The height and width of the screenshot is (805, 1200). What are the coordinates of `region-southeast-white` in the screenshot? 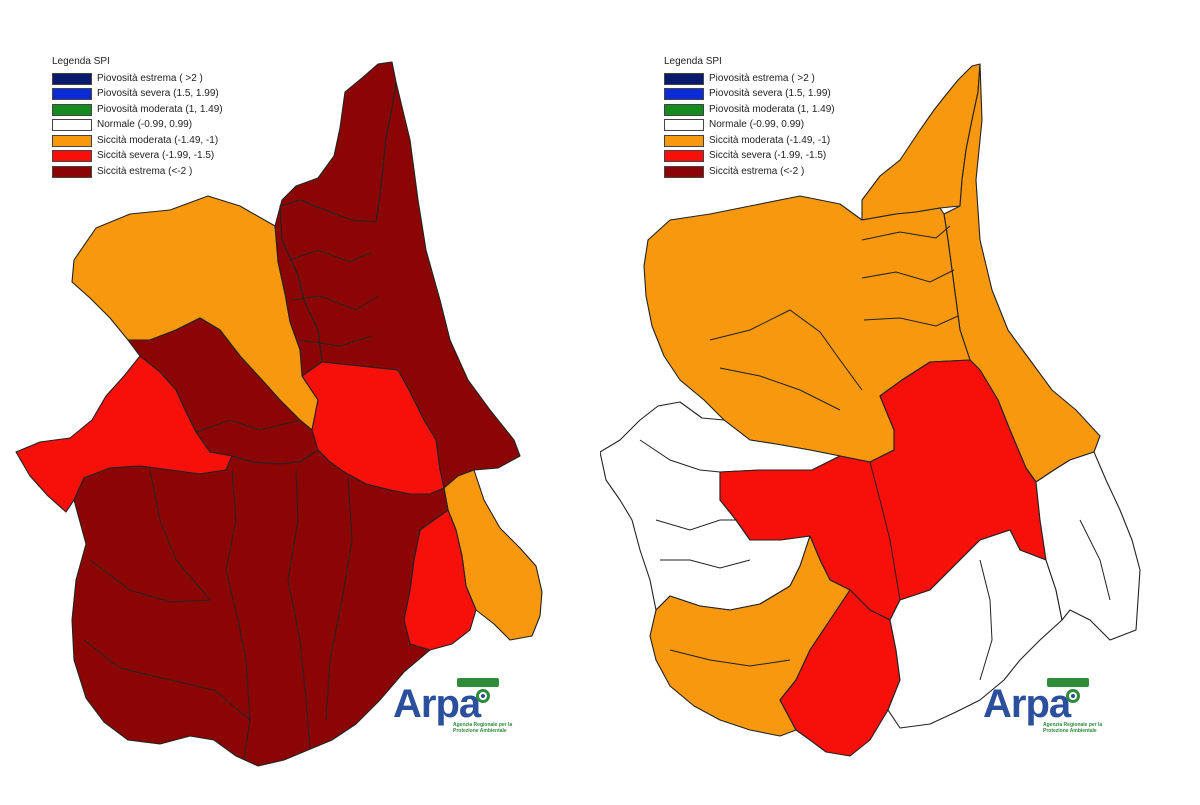 It's located at (975, 629).